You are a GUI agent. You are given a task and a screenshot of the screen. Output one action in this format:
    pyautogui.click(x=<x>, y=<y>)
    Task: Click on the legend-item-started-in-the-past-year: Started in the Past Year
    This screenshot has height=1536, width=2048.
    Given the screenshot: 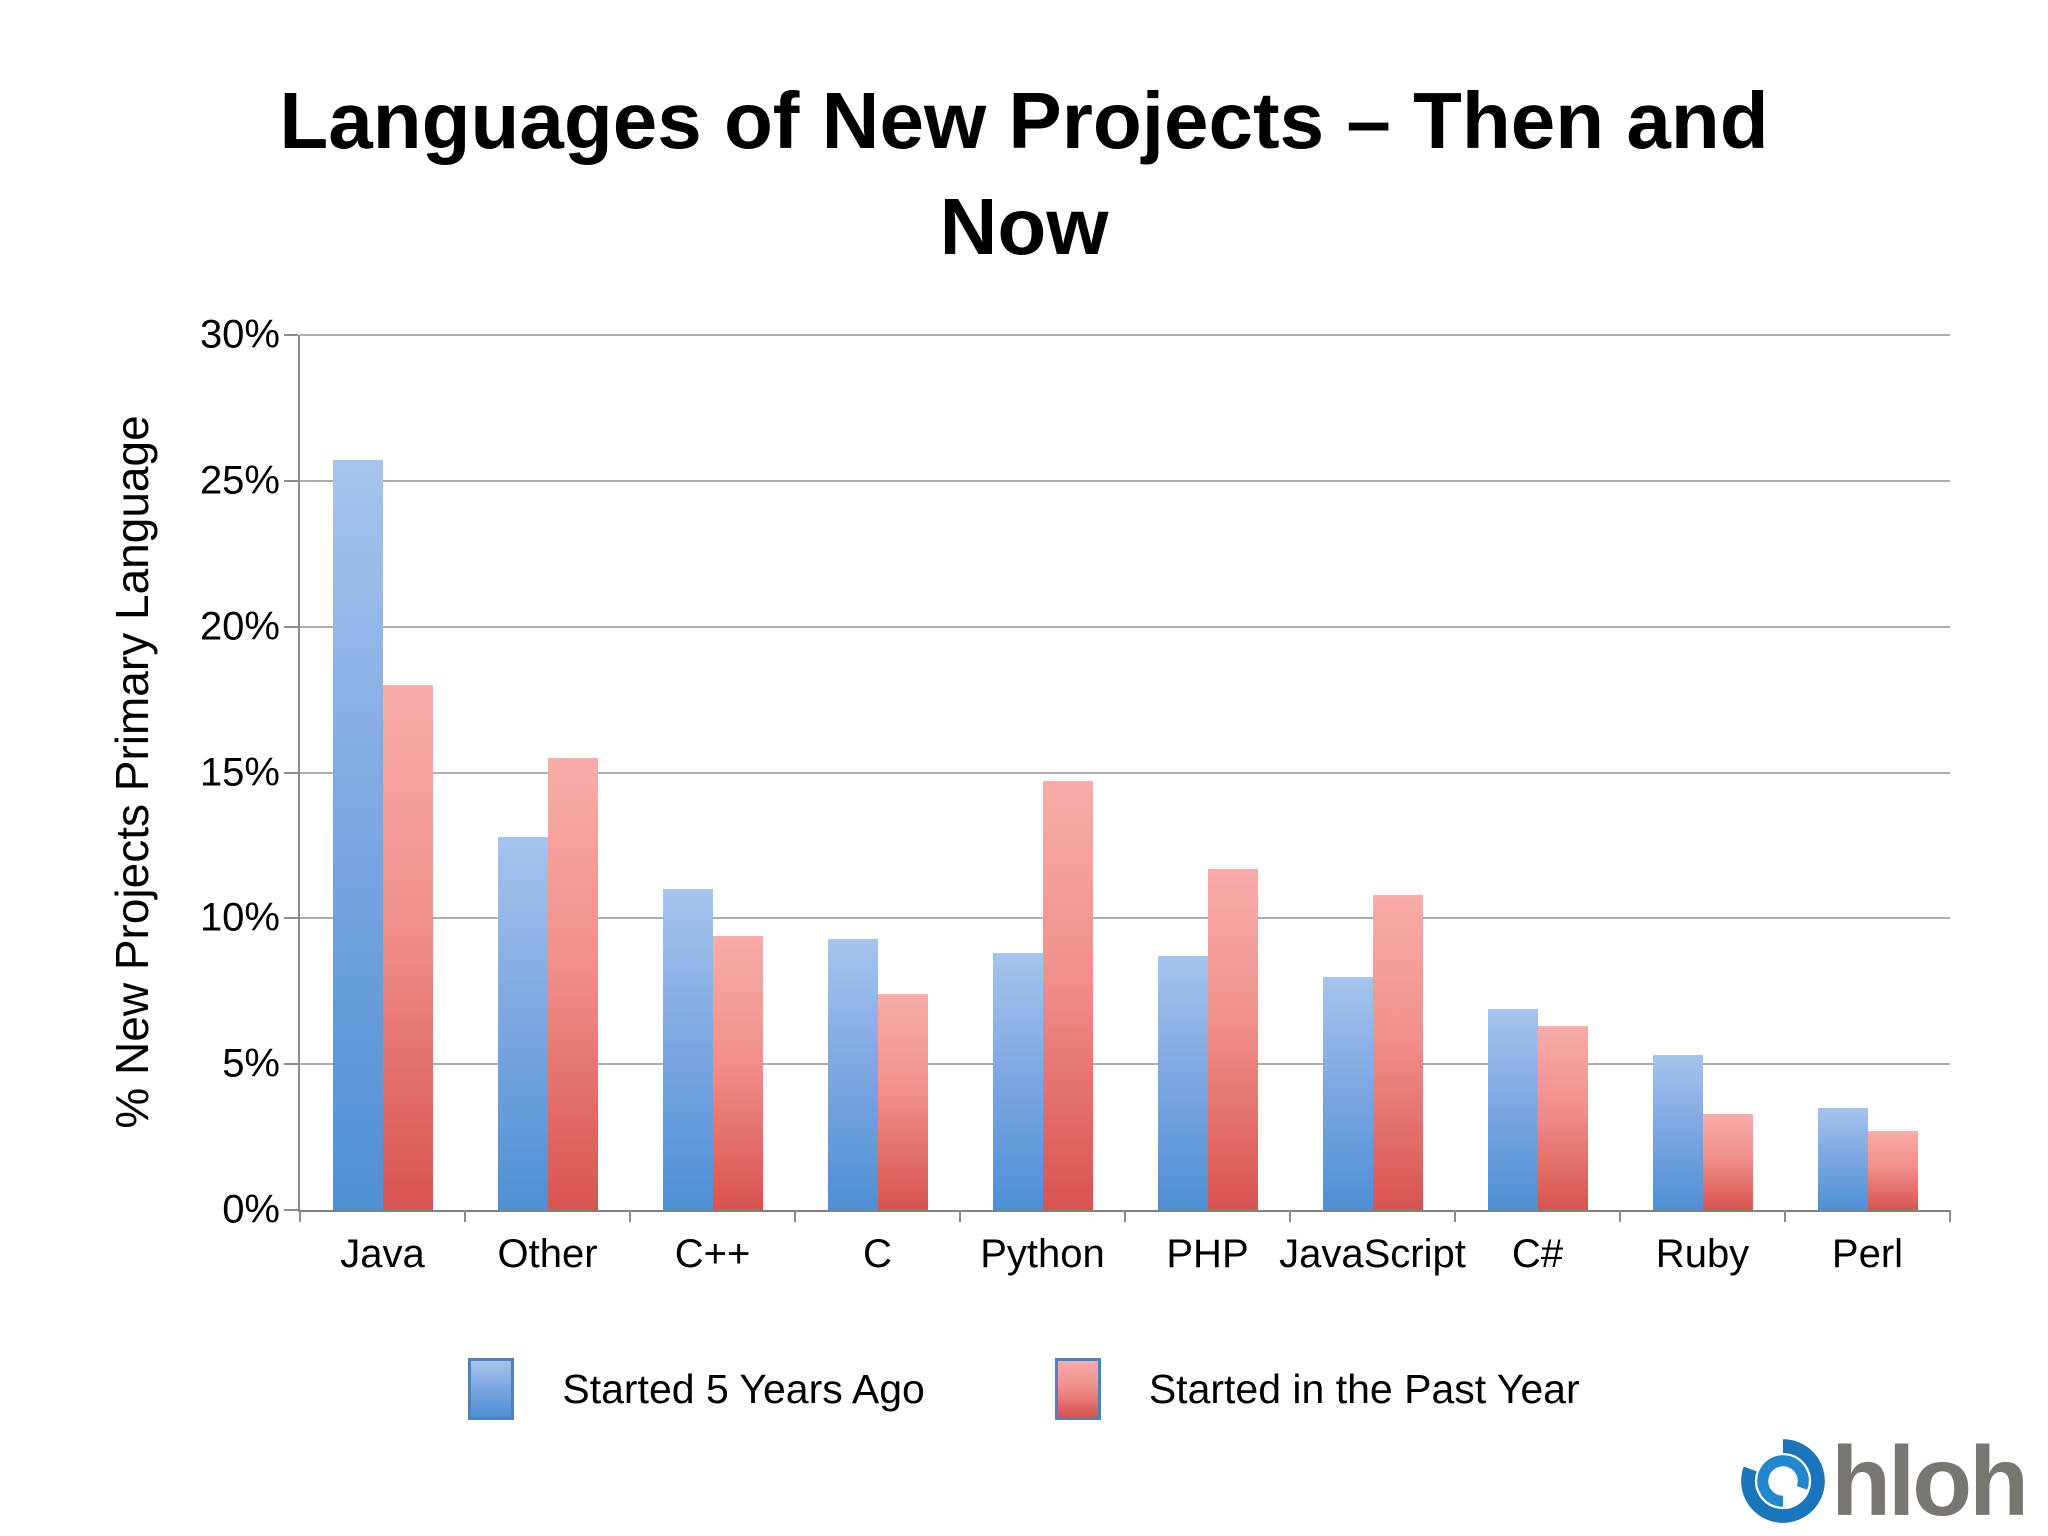 What is the action you would take?
    pyautogui.click(x=1317, y=1389)
    